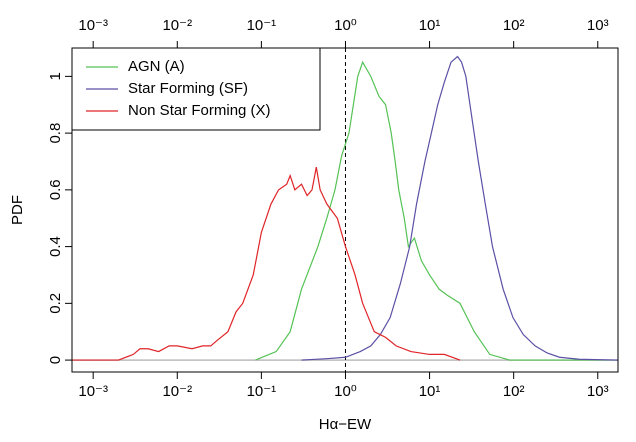 The width and height of the screenshot is (636, 442). Describe the element at coordinates (55, 246) in the screenshot. I see `y-tick-label: 0.4` at that location.